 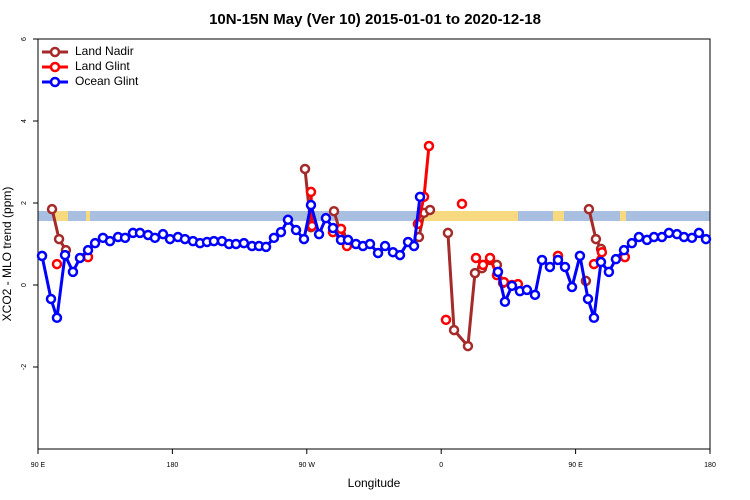 What do you see at coordinates (107, 81) in the screenshot?
I see `legend-label: Ocean Glint` at bounding box center [107, 81].